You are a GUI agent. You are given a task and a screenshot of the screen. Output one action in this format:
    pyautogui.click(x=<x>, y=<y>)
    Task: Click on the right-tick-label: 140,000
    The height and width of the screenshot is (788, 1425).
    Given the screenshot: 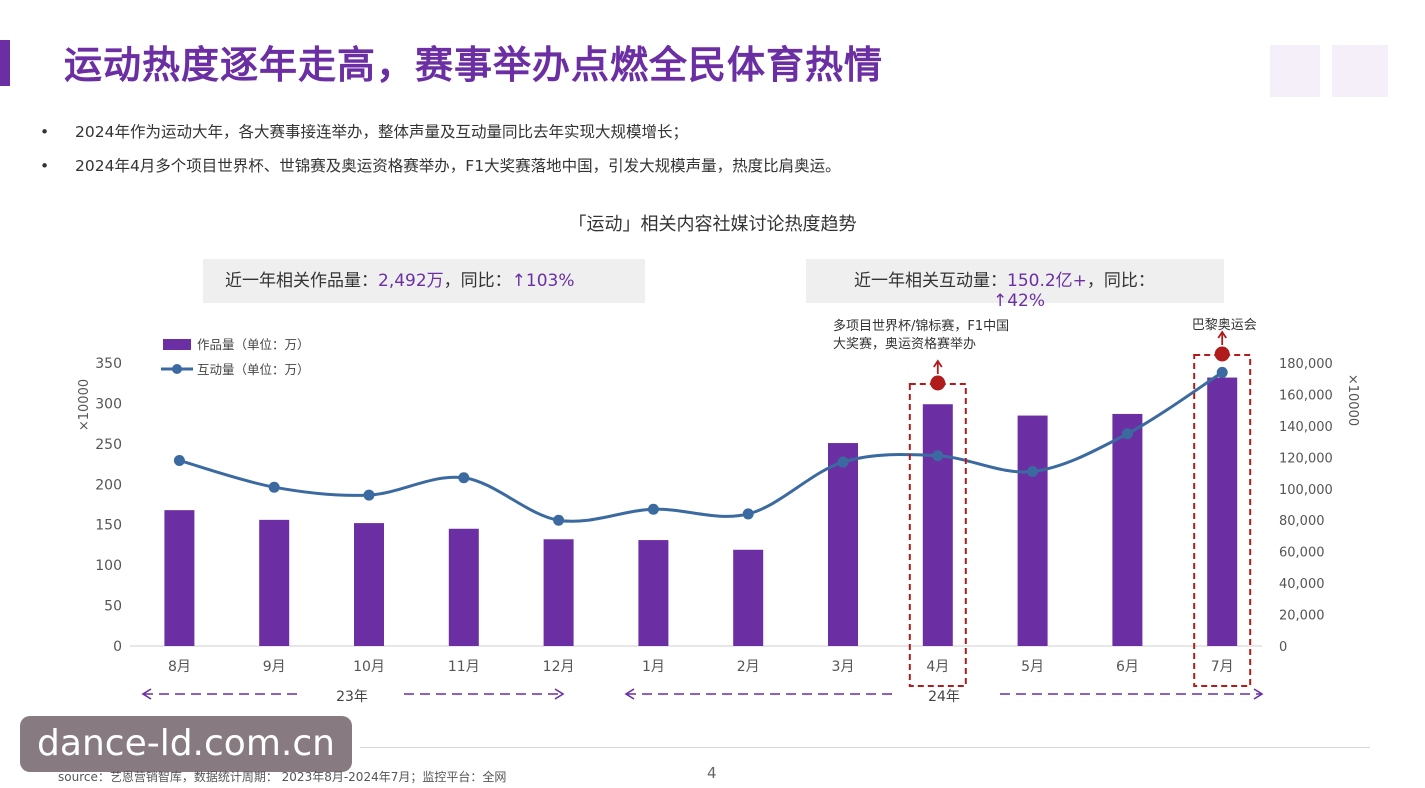 What is the action you would take?
    pyautogui.click(x=1306, y=427)
    